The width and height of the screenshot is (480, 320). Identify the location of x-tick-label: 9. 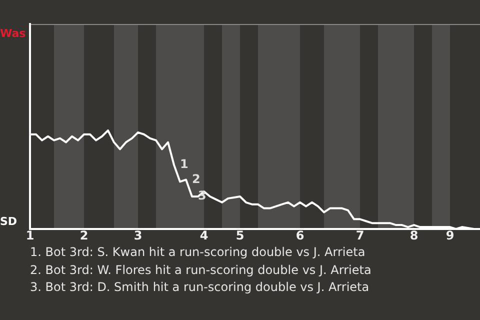
(450, 235).